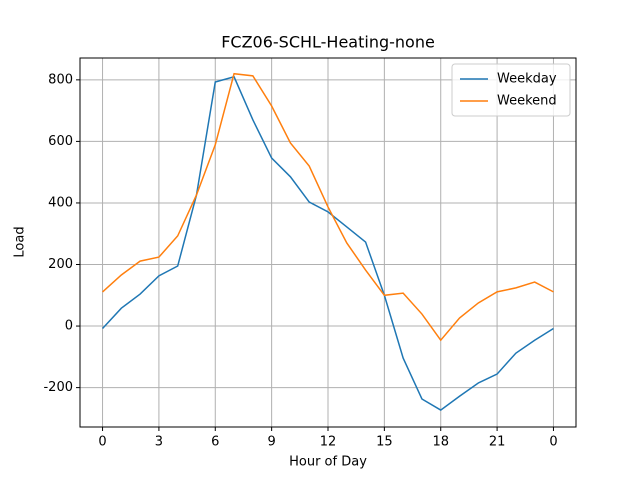 The height and width of the screenshot is (480, 640). I want to click on y-axis-label: Load, so click(20, 241).